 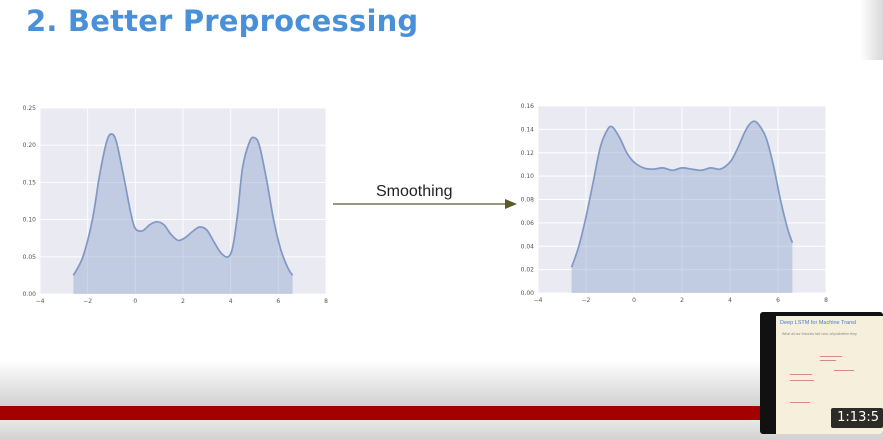 I want to click on thumbnail-title: Deep LSTM for Machine Transl, so click(x=818, y=323).